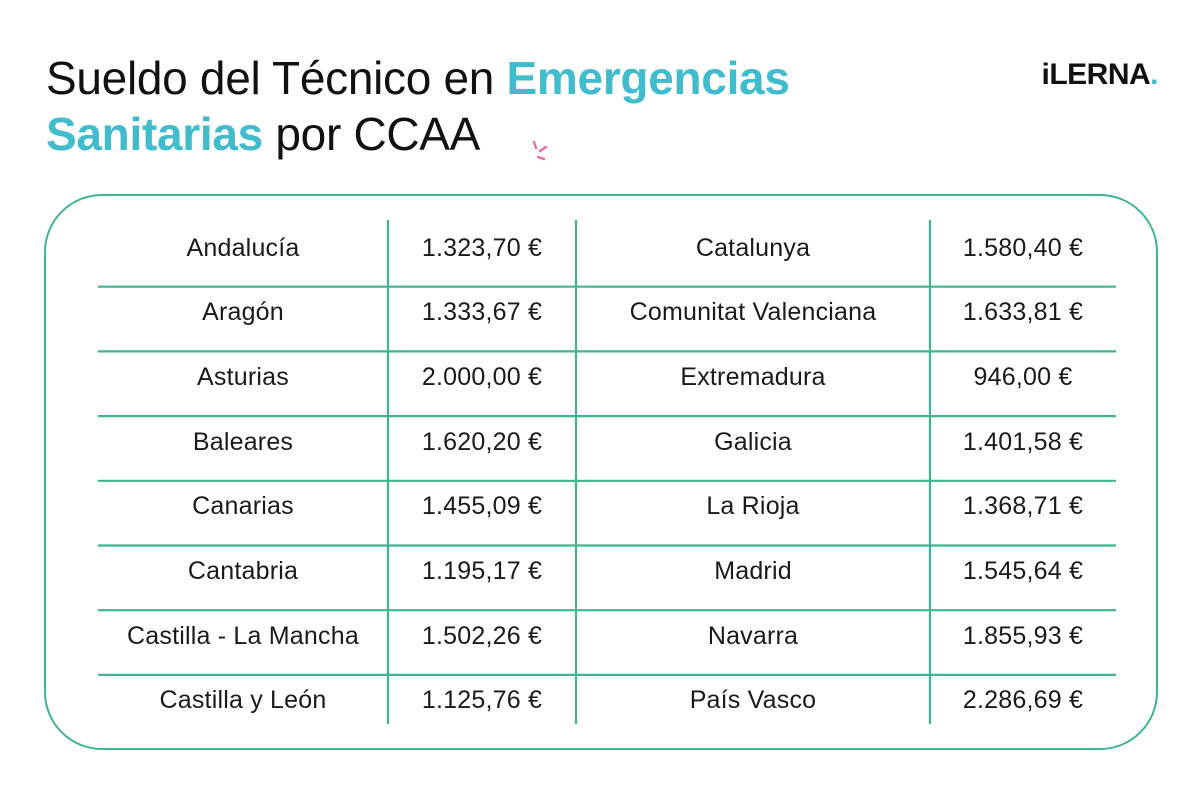 The height and width of the screenshot is (800, 1200). What do you see at coordinates (1023, 312) in the screenshot?
I see `salary-value-cell: 1.633,81 €` at bounding box center [1023, 312].